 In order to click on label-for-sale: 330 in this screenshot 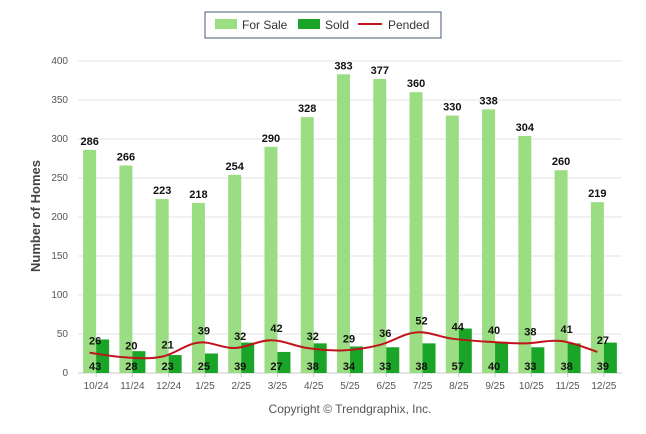, I will do `click(452, 108)`.